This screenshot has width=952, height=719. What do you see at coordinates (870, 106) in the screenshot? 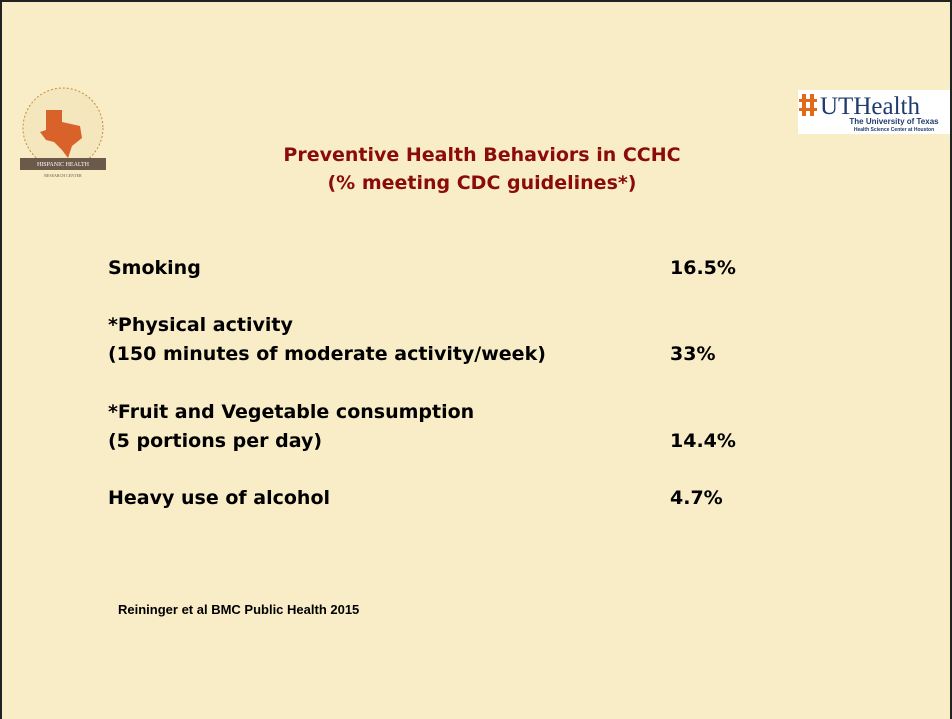
I see `logo-name: UTHealth` at bounding box center [870, 106].